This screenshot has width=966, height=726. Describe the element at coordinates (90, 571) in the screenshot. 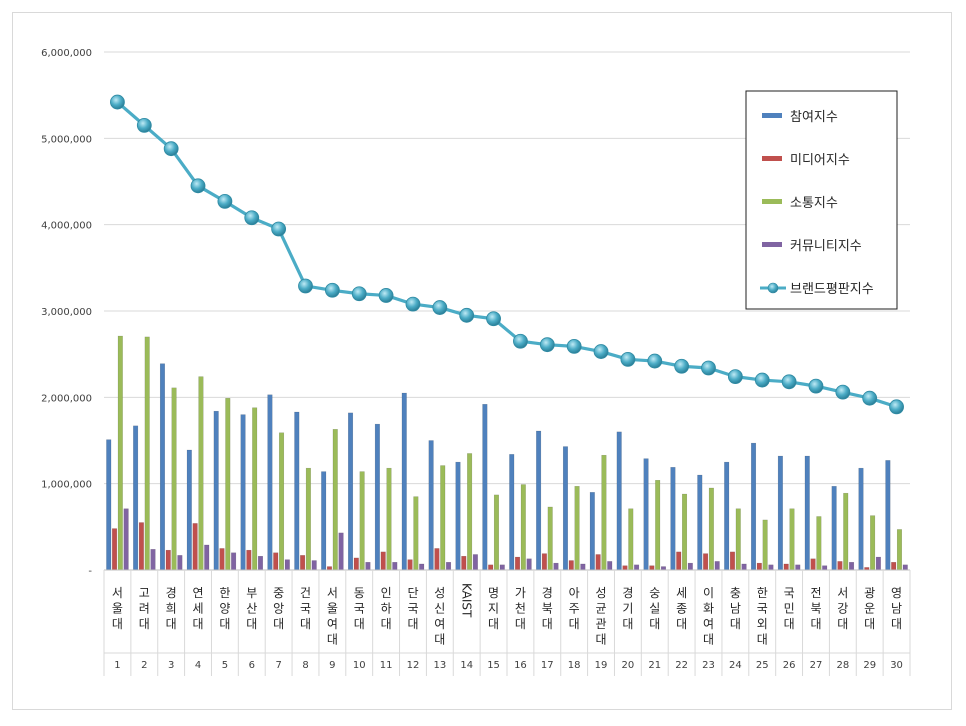

I see `y-tick-label: -` at that location.